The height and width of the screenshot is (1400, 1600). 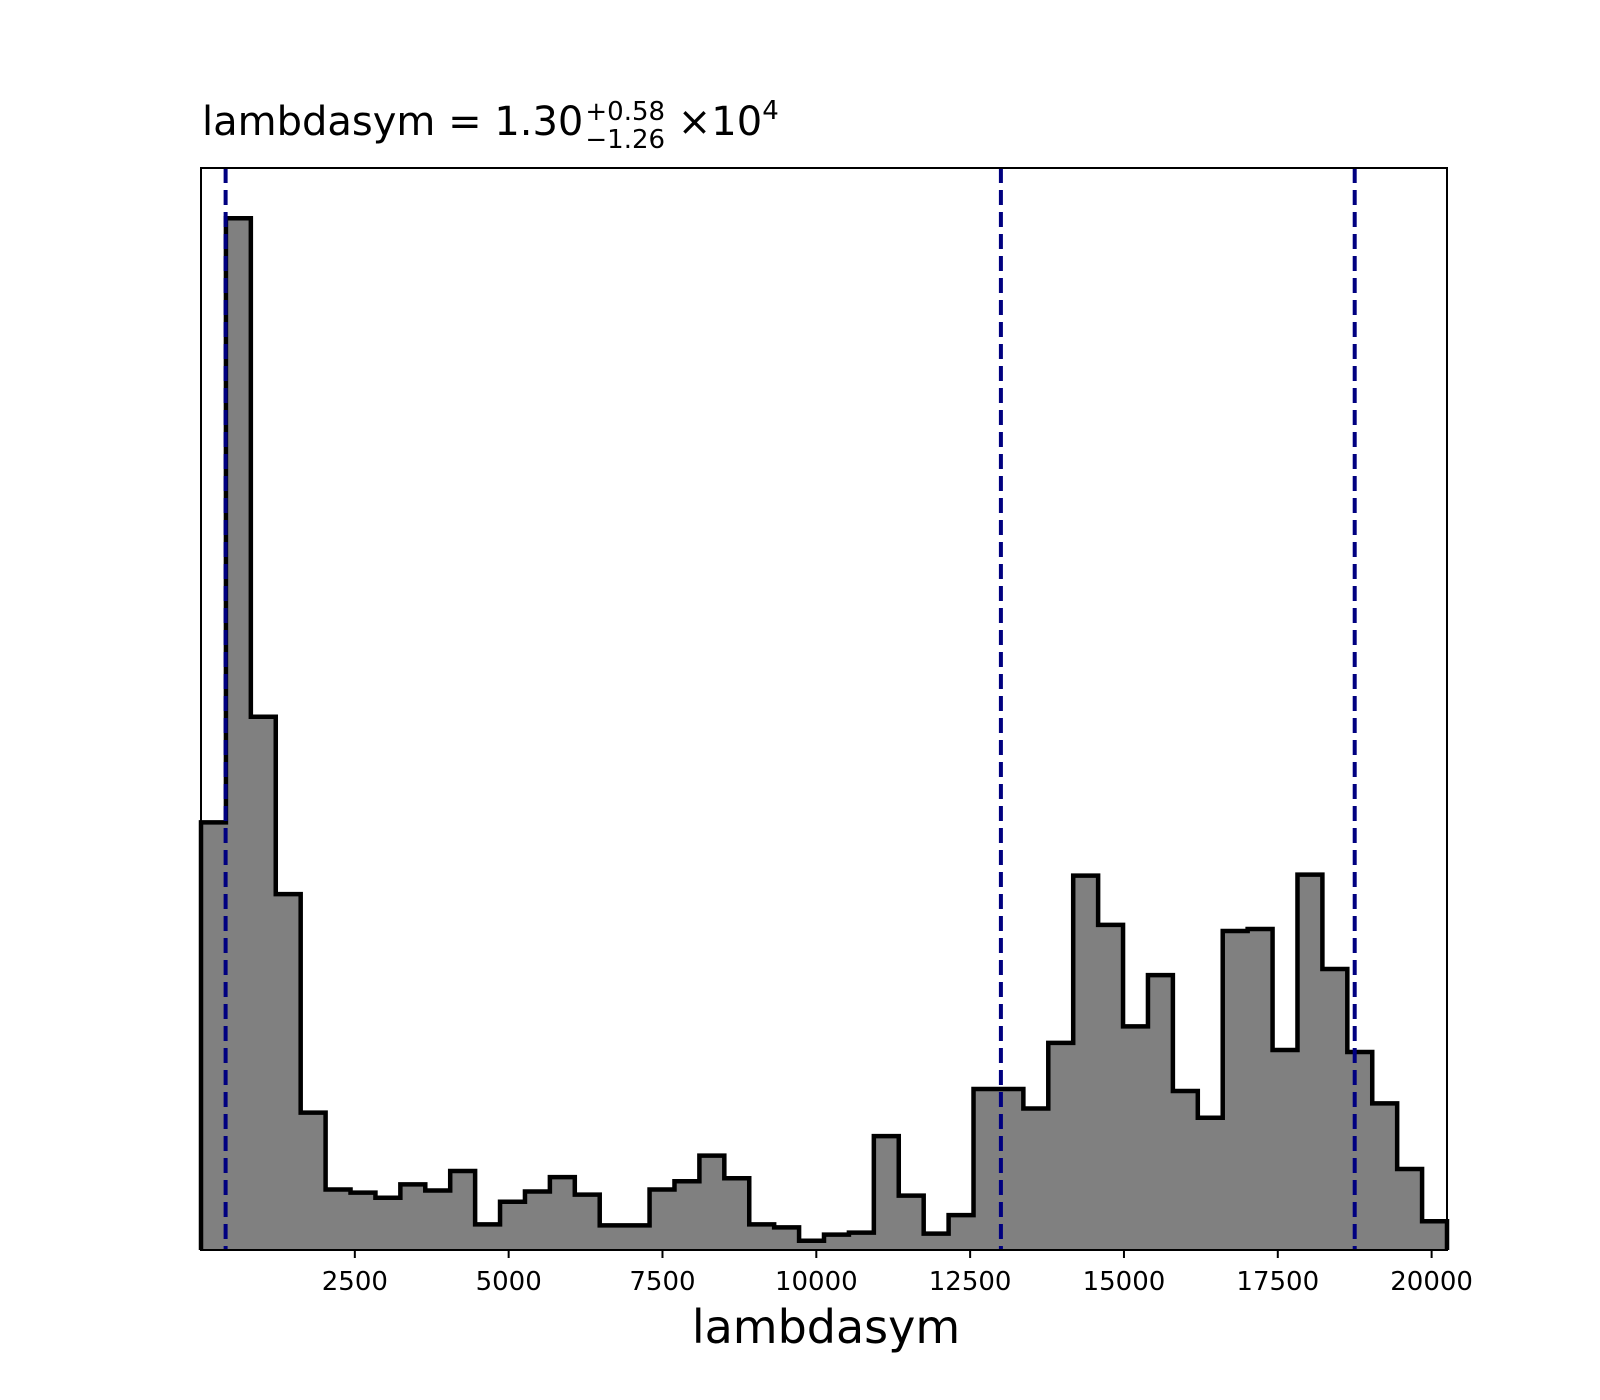 What do you see at coordinates (1277, 1282) in the screenshot?
I see `x-tick-label: 17500` at bounding box center [1277, 1282].